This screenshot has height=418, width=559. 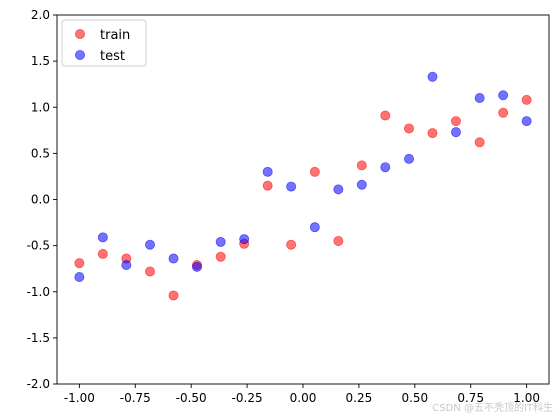 What do you see at coordinates (191, 398) in the screenshot?
I see `x-tick-label: -0.50` at bounding box center [191, 398].